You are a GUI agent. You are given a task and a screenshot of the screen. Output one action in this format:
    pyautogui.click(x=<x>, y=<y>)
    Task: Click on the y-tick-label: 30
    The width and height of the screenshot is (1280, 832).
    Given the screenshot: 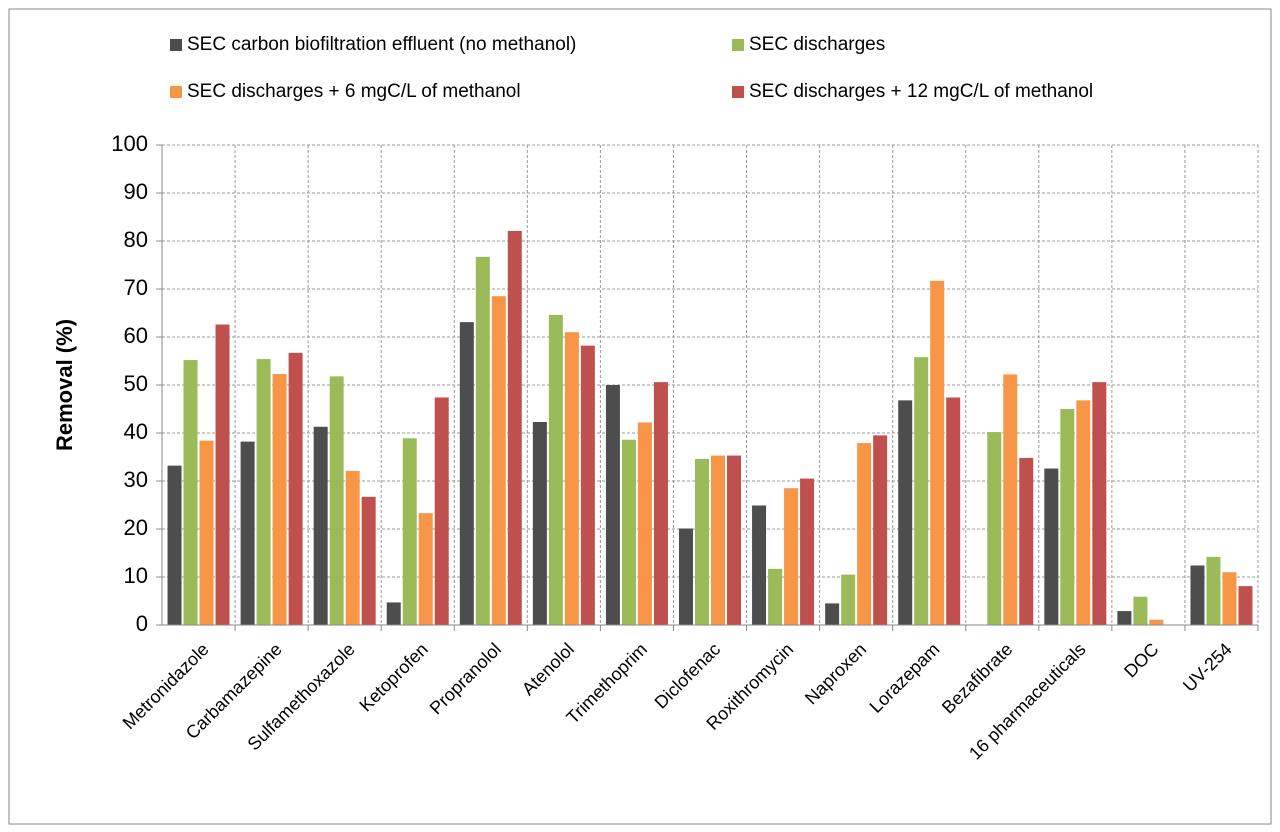 What is the action you would take?
    pyautogui.click(x=136, y=479)
    